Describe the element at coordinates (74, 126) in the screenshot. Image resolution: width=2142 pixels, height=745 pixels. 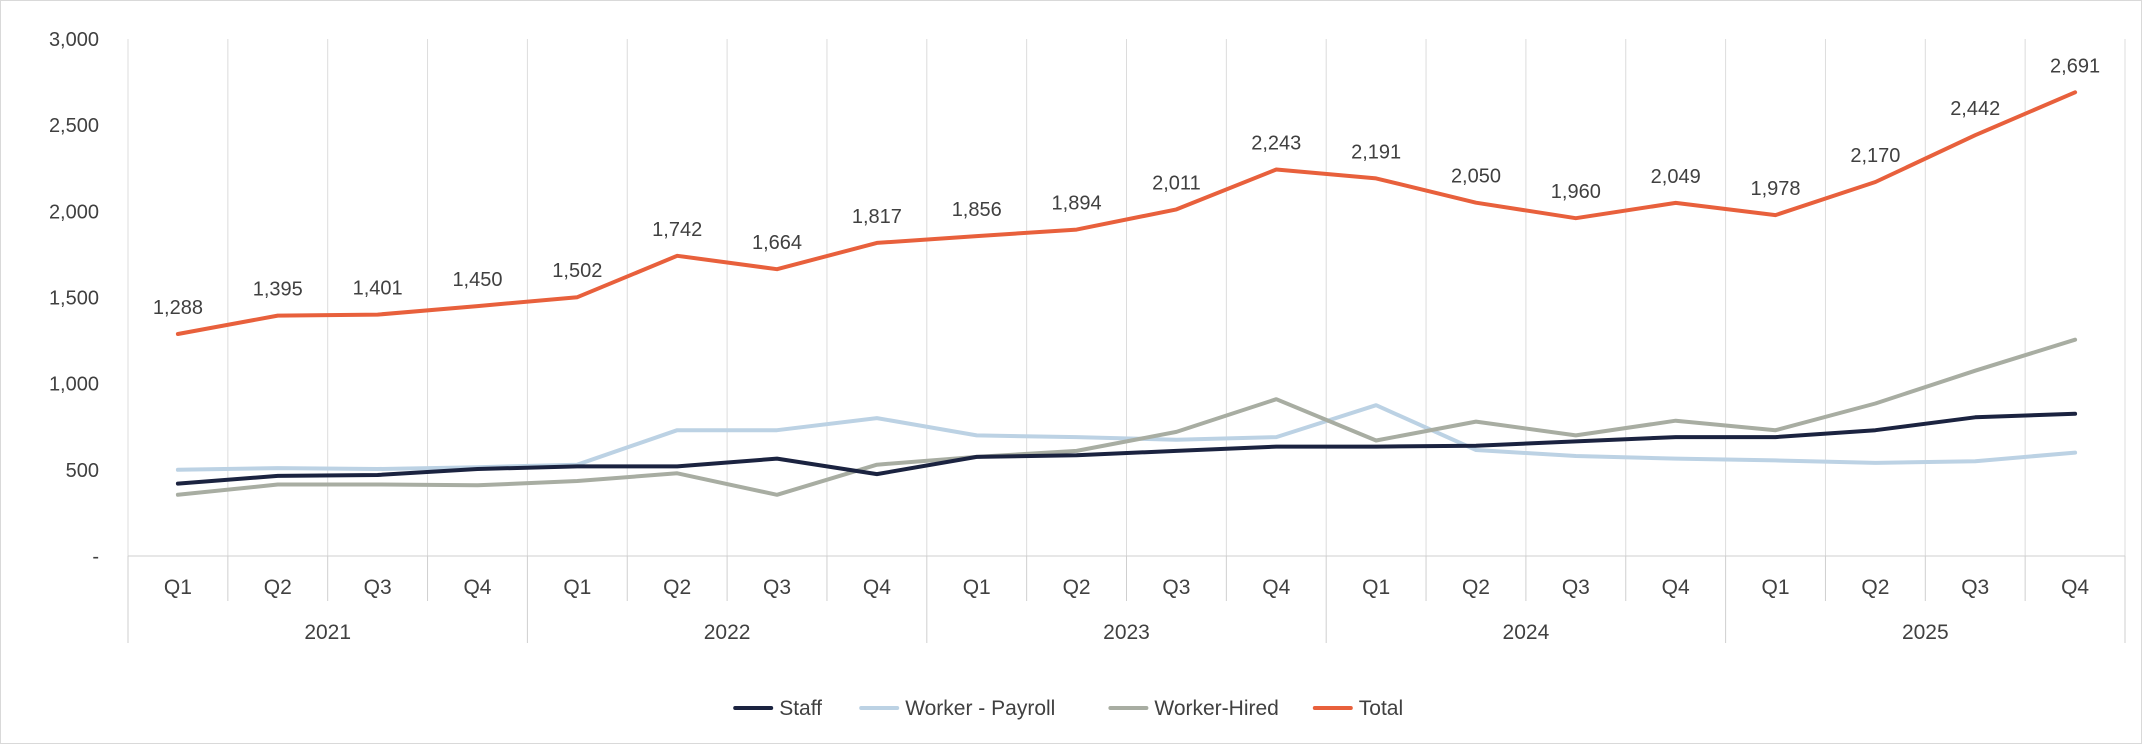
I see `y-tick-label: 2,500` at that location.